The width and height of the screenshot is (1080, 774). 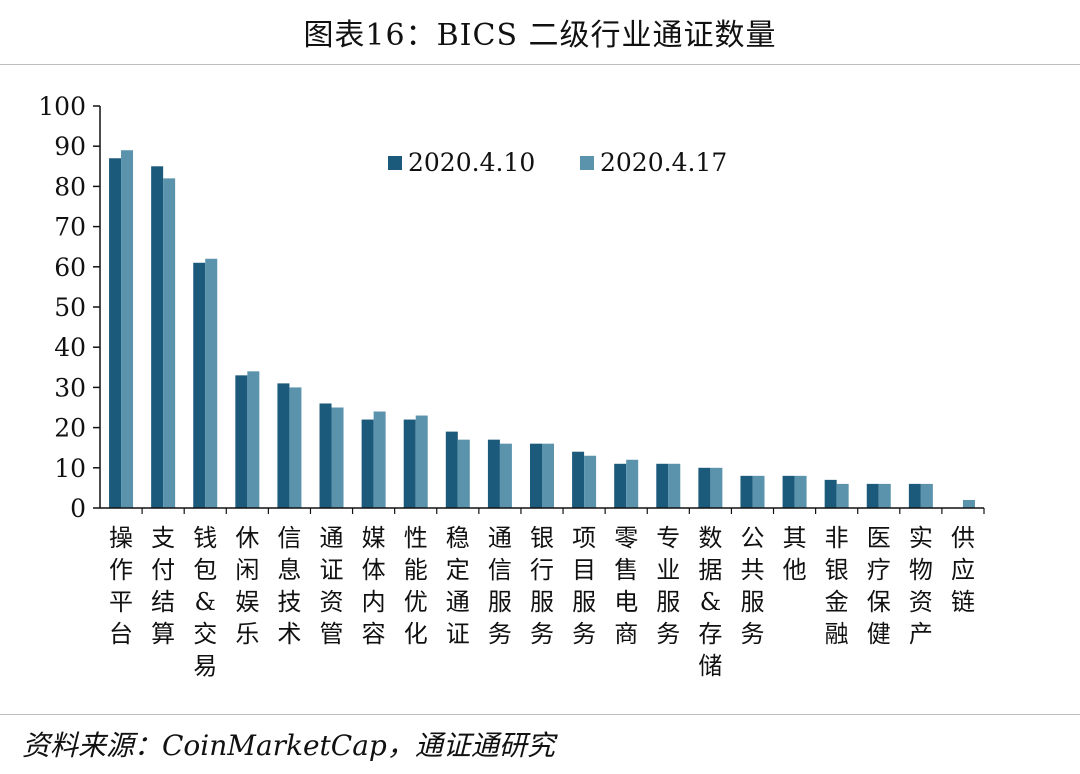 What do you see at coordinates (70, 347) in the screenshot?
I see `y-tick-label: 40` at bounding box center [70, 347].